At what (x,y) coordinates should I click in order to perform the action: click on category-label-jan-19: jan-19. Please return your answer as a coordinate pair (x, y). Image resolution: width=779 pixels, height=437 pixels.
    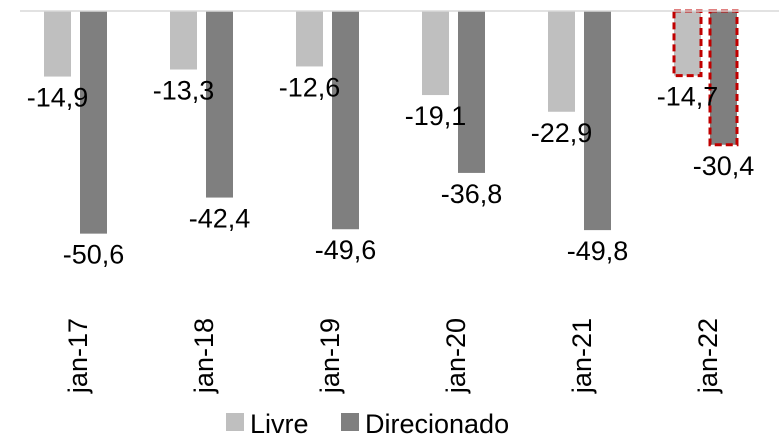
    Looking at the image, I should click on (330, 356).